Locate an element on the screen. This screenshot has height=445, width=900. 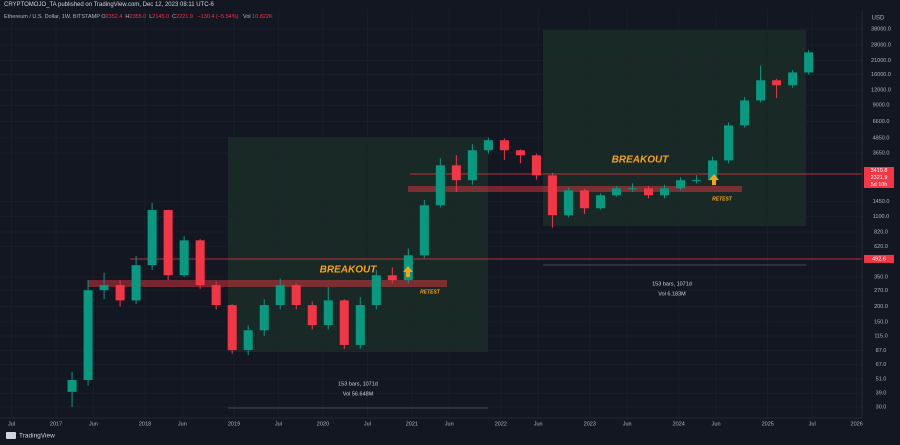
range-label: Vol 6.183M is located at coordinates (672, 294).